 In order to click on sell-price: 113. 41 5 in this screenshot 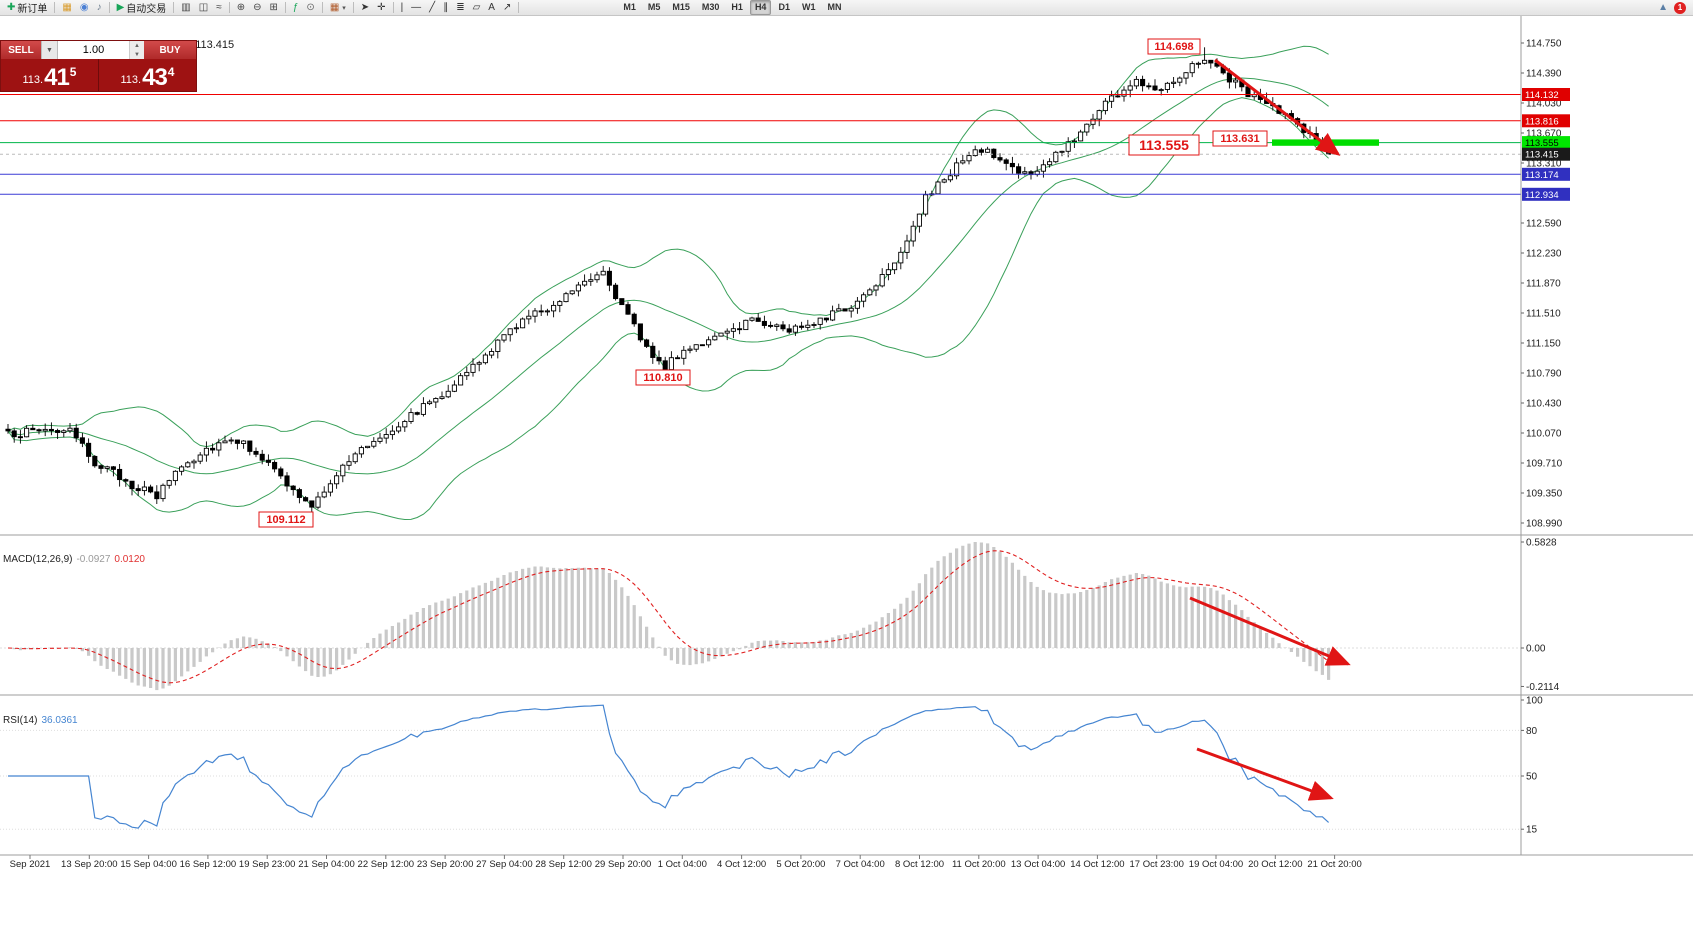, I will do `click(50, 75)`.